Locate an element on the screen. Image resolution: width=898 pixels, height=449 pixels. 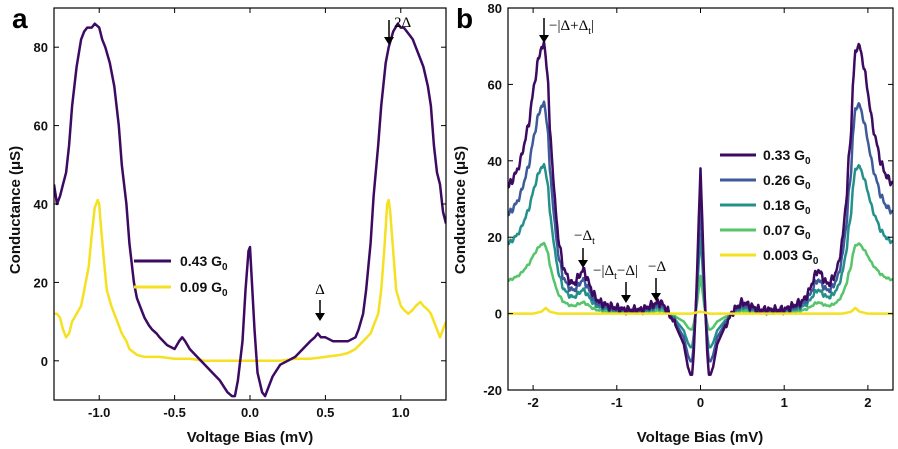
annotation-delta-arrowhead is located at coordinates (320, 317).